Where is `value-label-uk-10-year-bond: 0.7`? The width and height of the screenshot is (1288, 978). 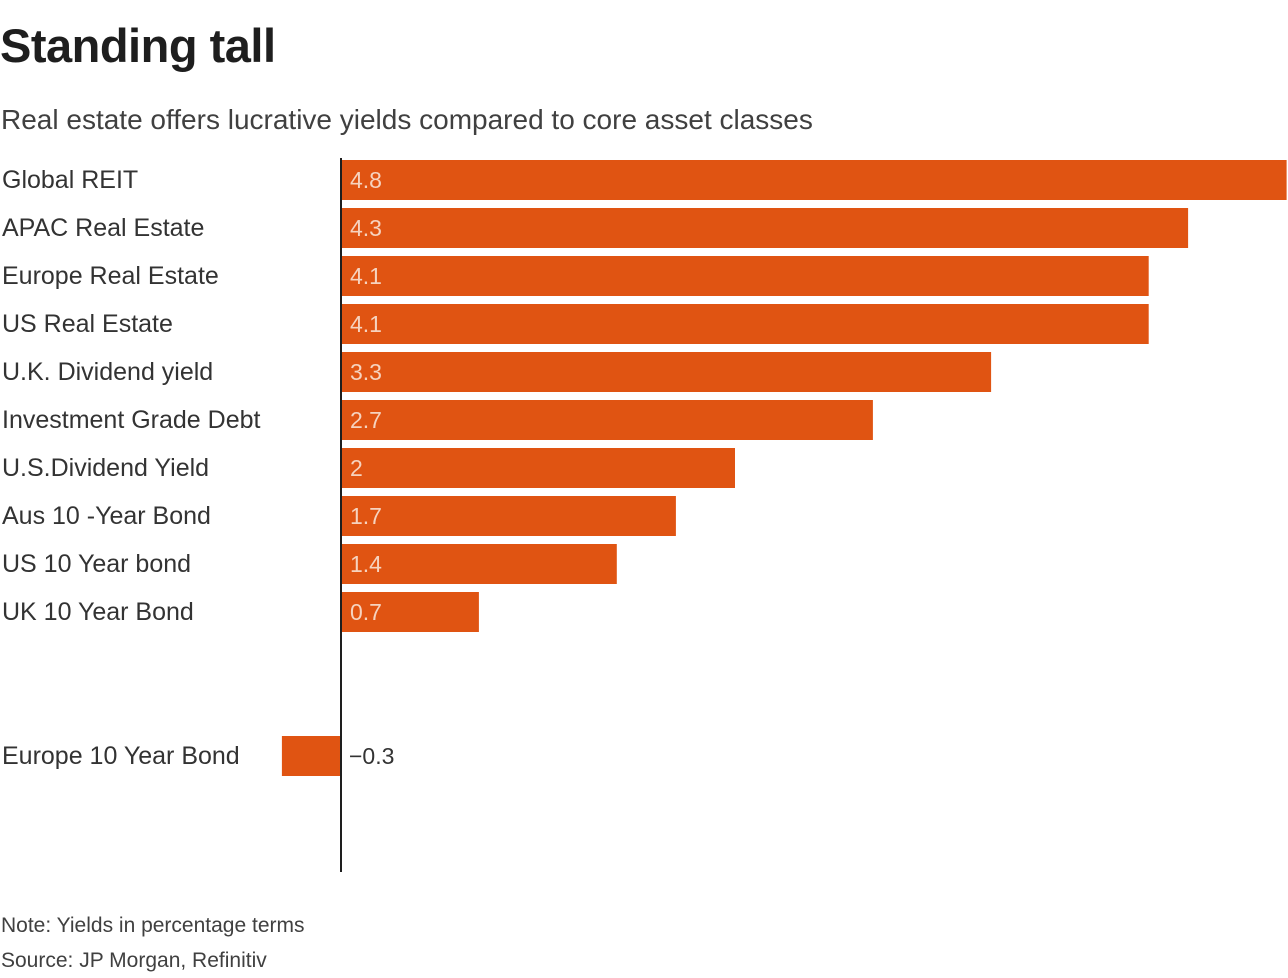 value-label-uk-10-year-bond: 0.7 is located at coordinates (366, 612).